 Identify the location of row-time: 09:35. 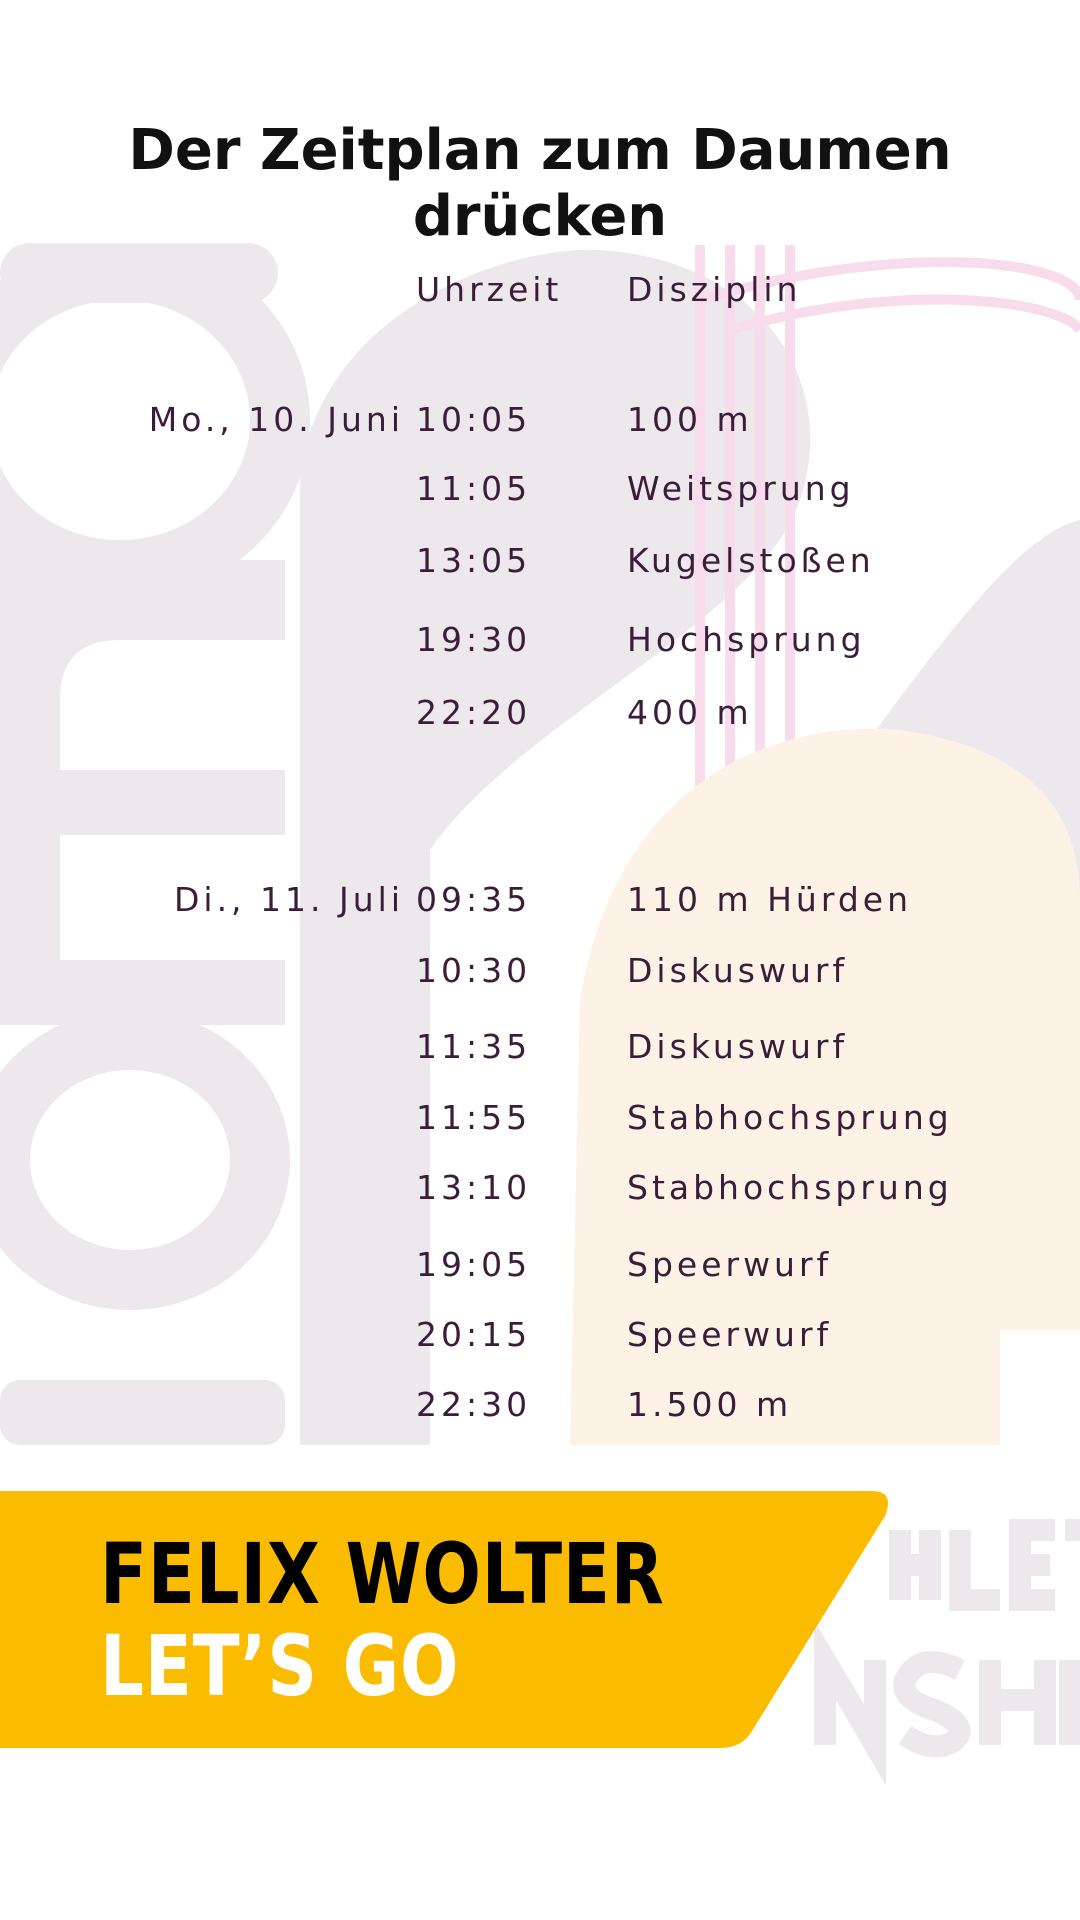
(474, 899).